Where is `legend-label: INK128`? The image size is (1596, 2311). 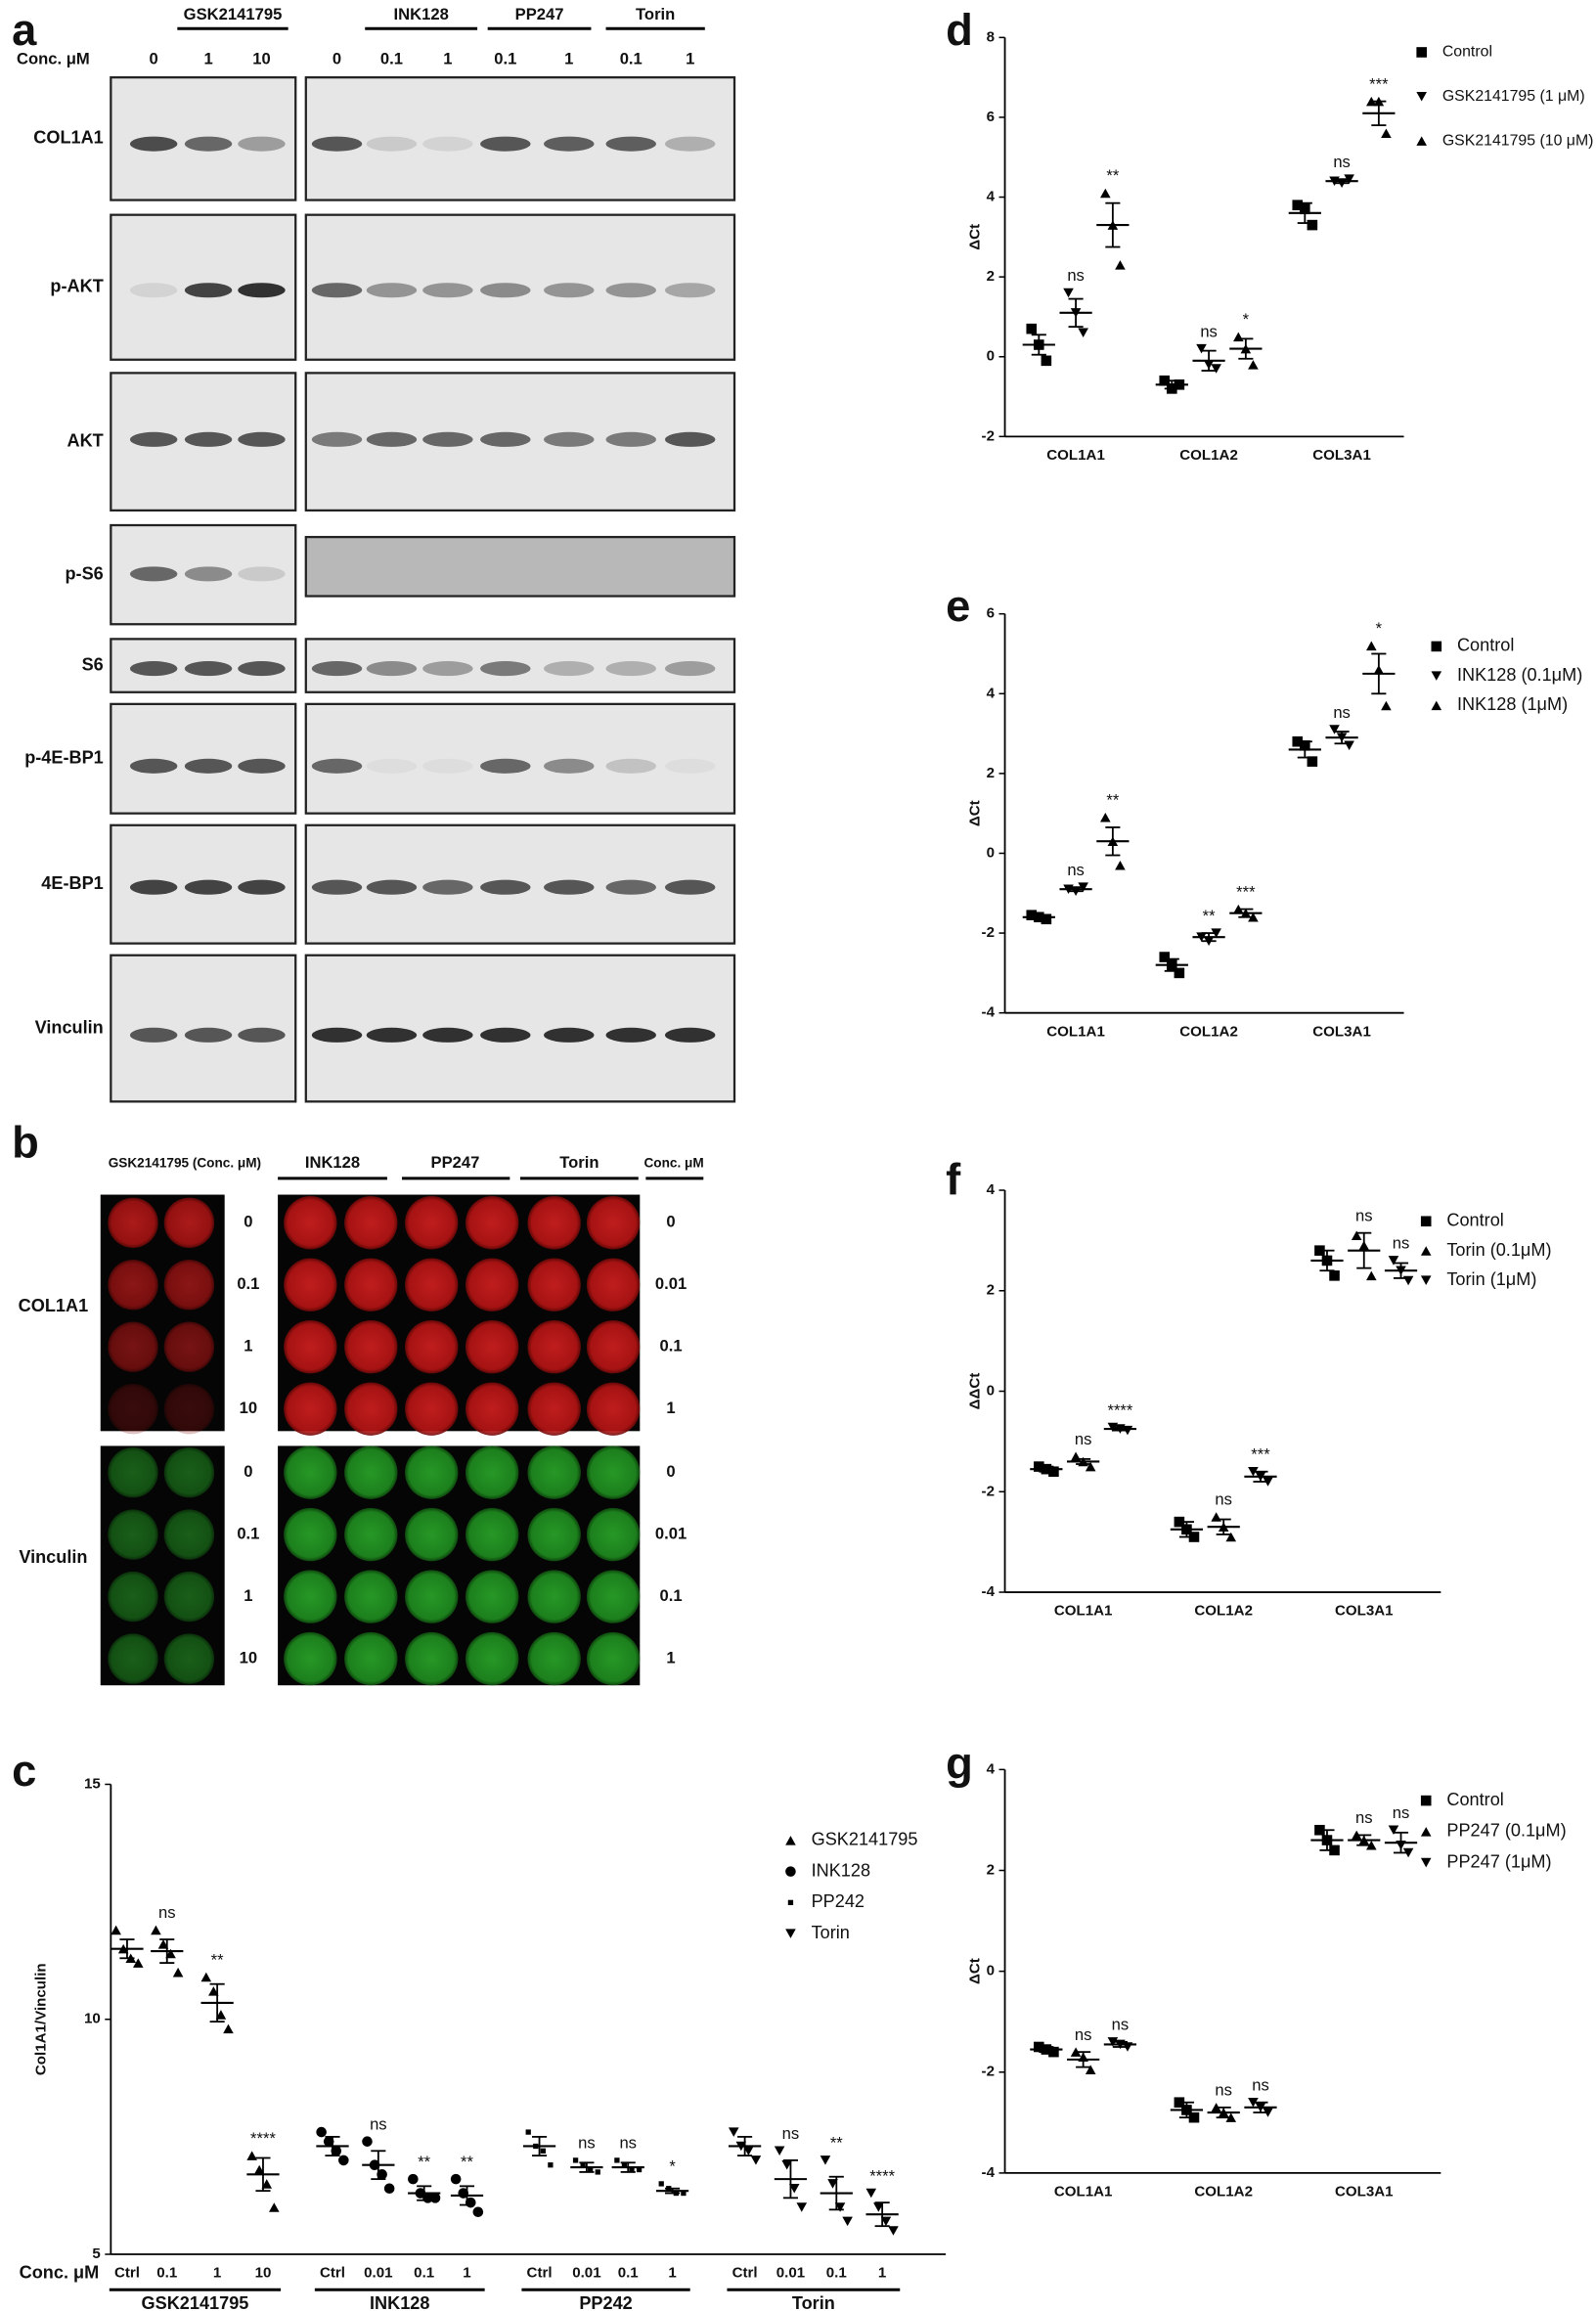 legend-label: INK128 is located at coordinates (841, 1870).